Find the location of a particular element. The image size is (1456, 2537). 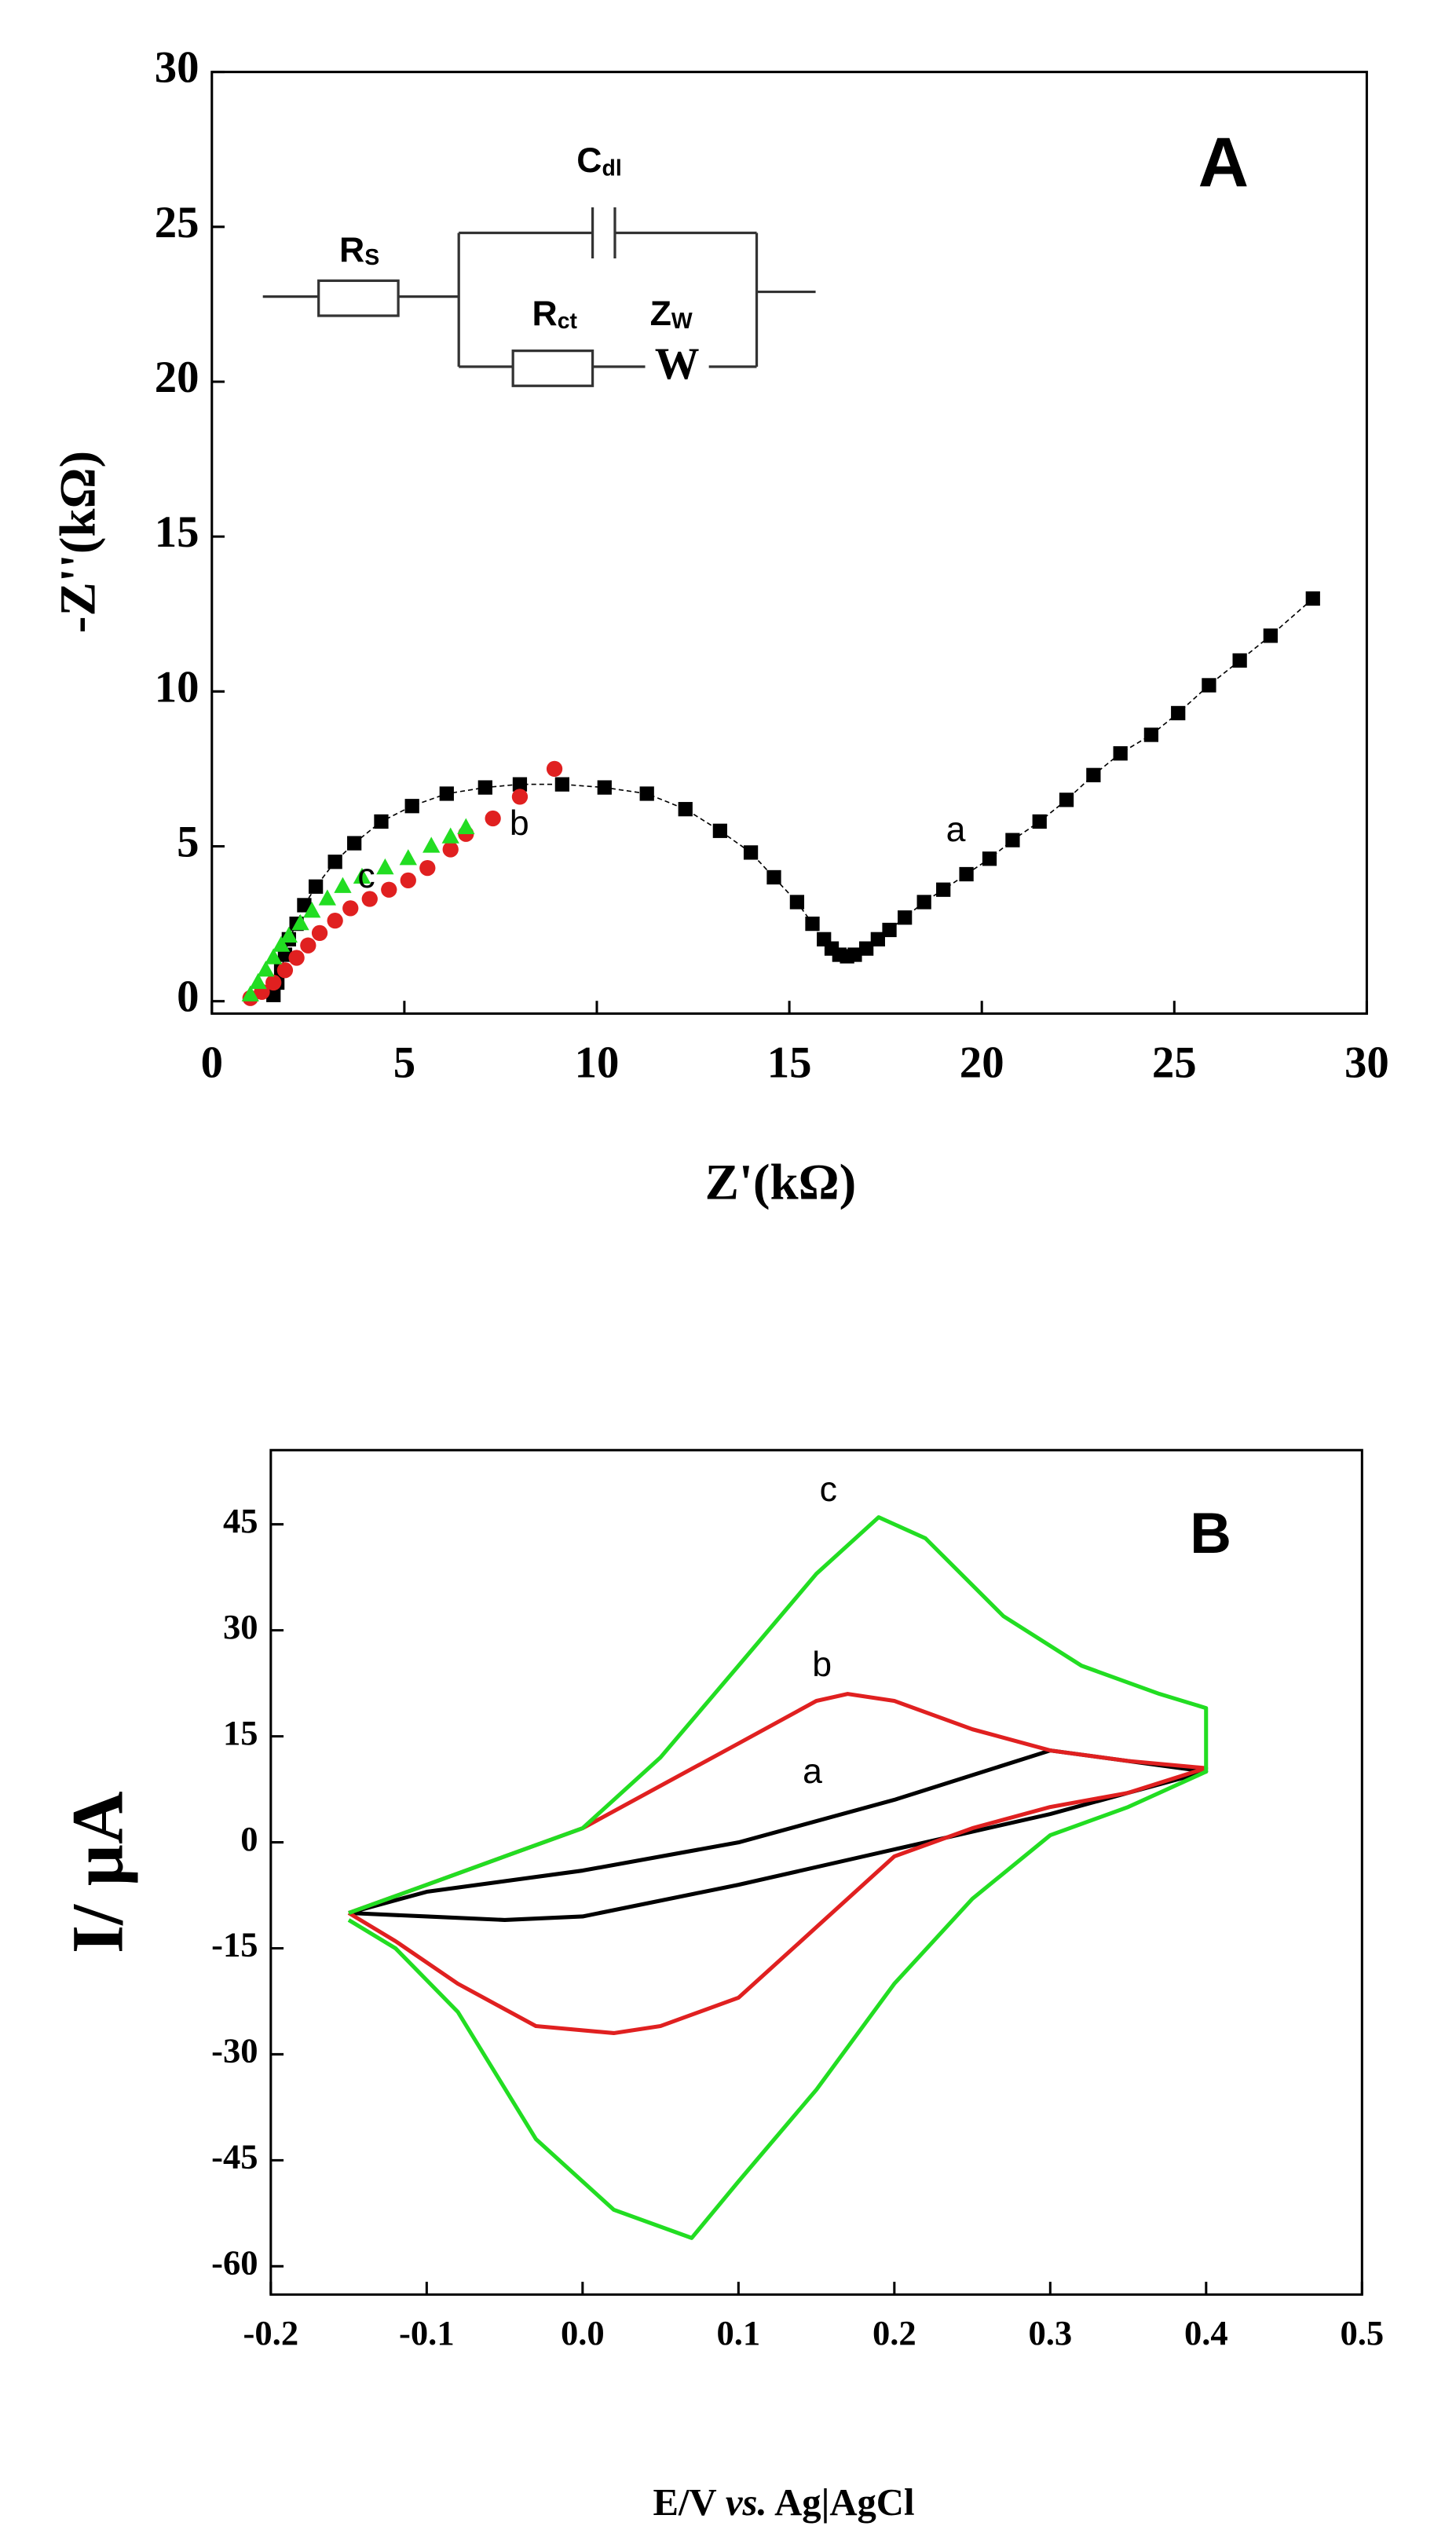

x-tick-label: 0.2 is located at coordinates (894, 2332).